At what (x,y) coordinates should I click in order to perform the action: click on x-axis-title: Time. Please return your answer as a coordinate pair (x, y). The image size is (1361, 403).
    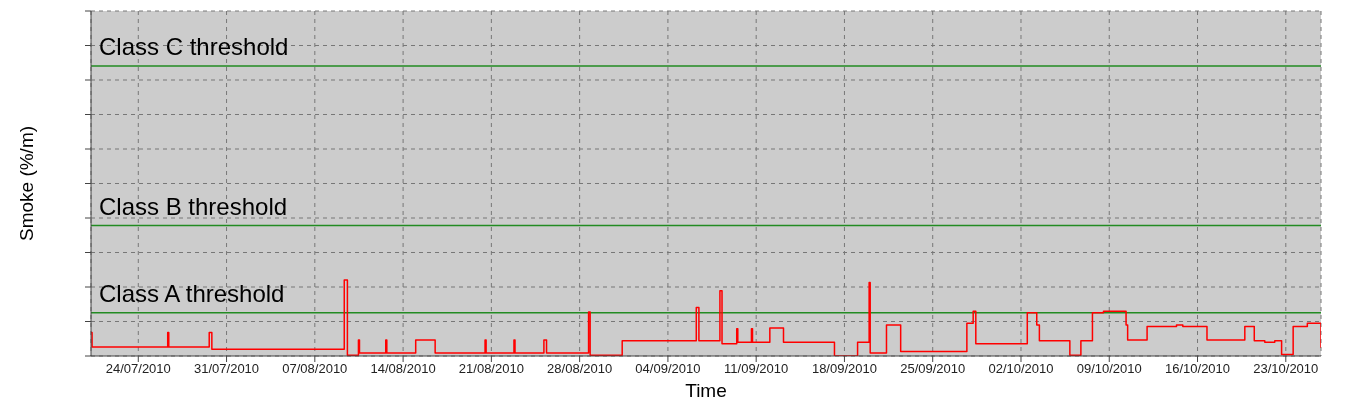
    Looking at the image, I should click on (706, 390).